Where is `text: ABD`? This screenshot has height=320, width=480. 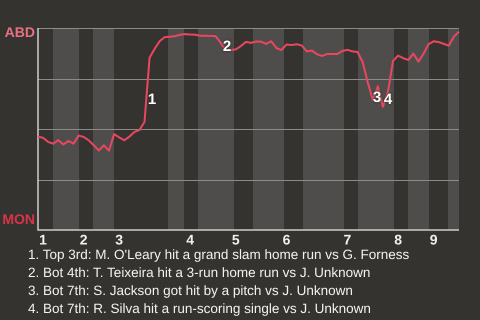
text: ABD is located at coordinates (19, 32).